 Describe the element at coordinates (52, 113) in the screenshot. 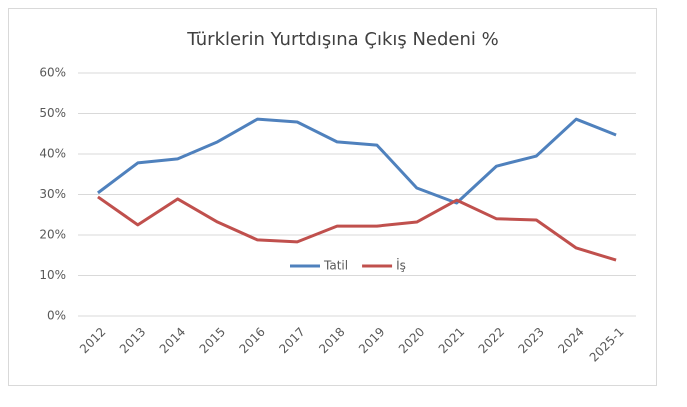

I see `y-tick-label: 50%` at that location.